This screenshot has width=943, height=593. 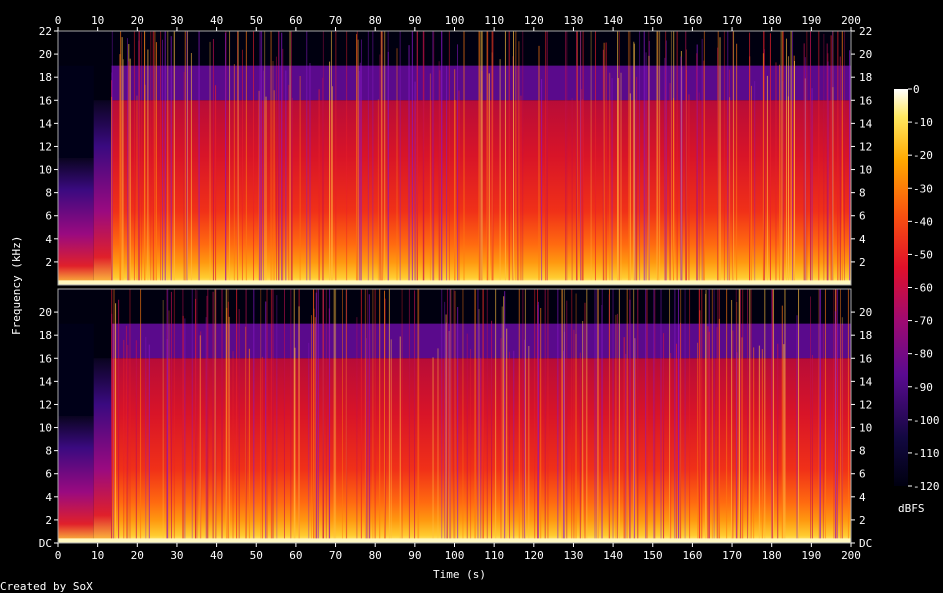 I want to click on x-tick-label: 150, so click(x=653, y=20).